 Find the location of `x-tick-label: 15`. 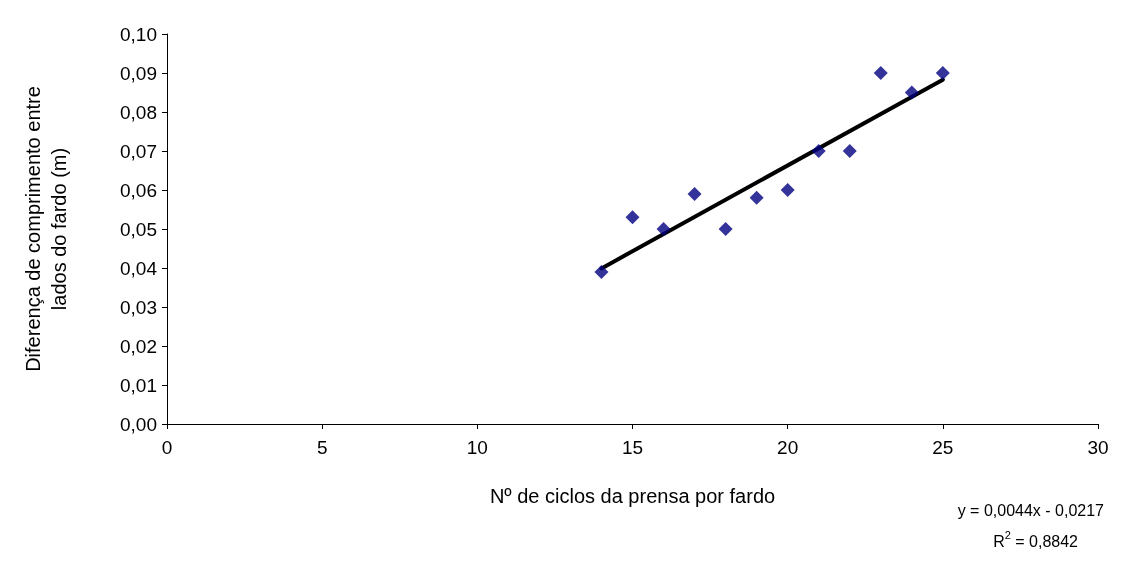

x-tick-label: 15 is located at coordinates (632, 447).